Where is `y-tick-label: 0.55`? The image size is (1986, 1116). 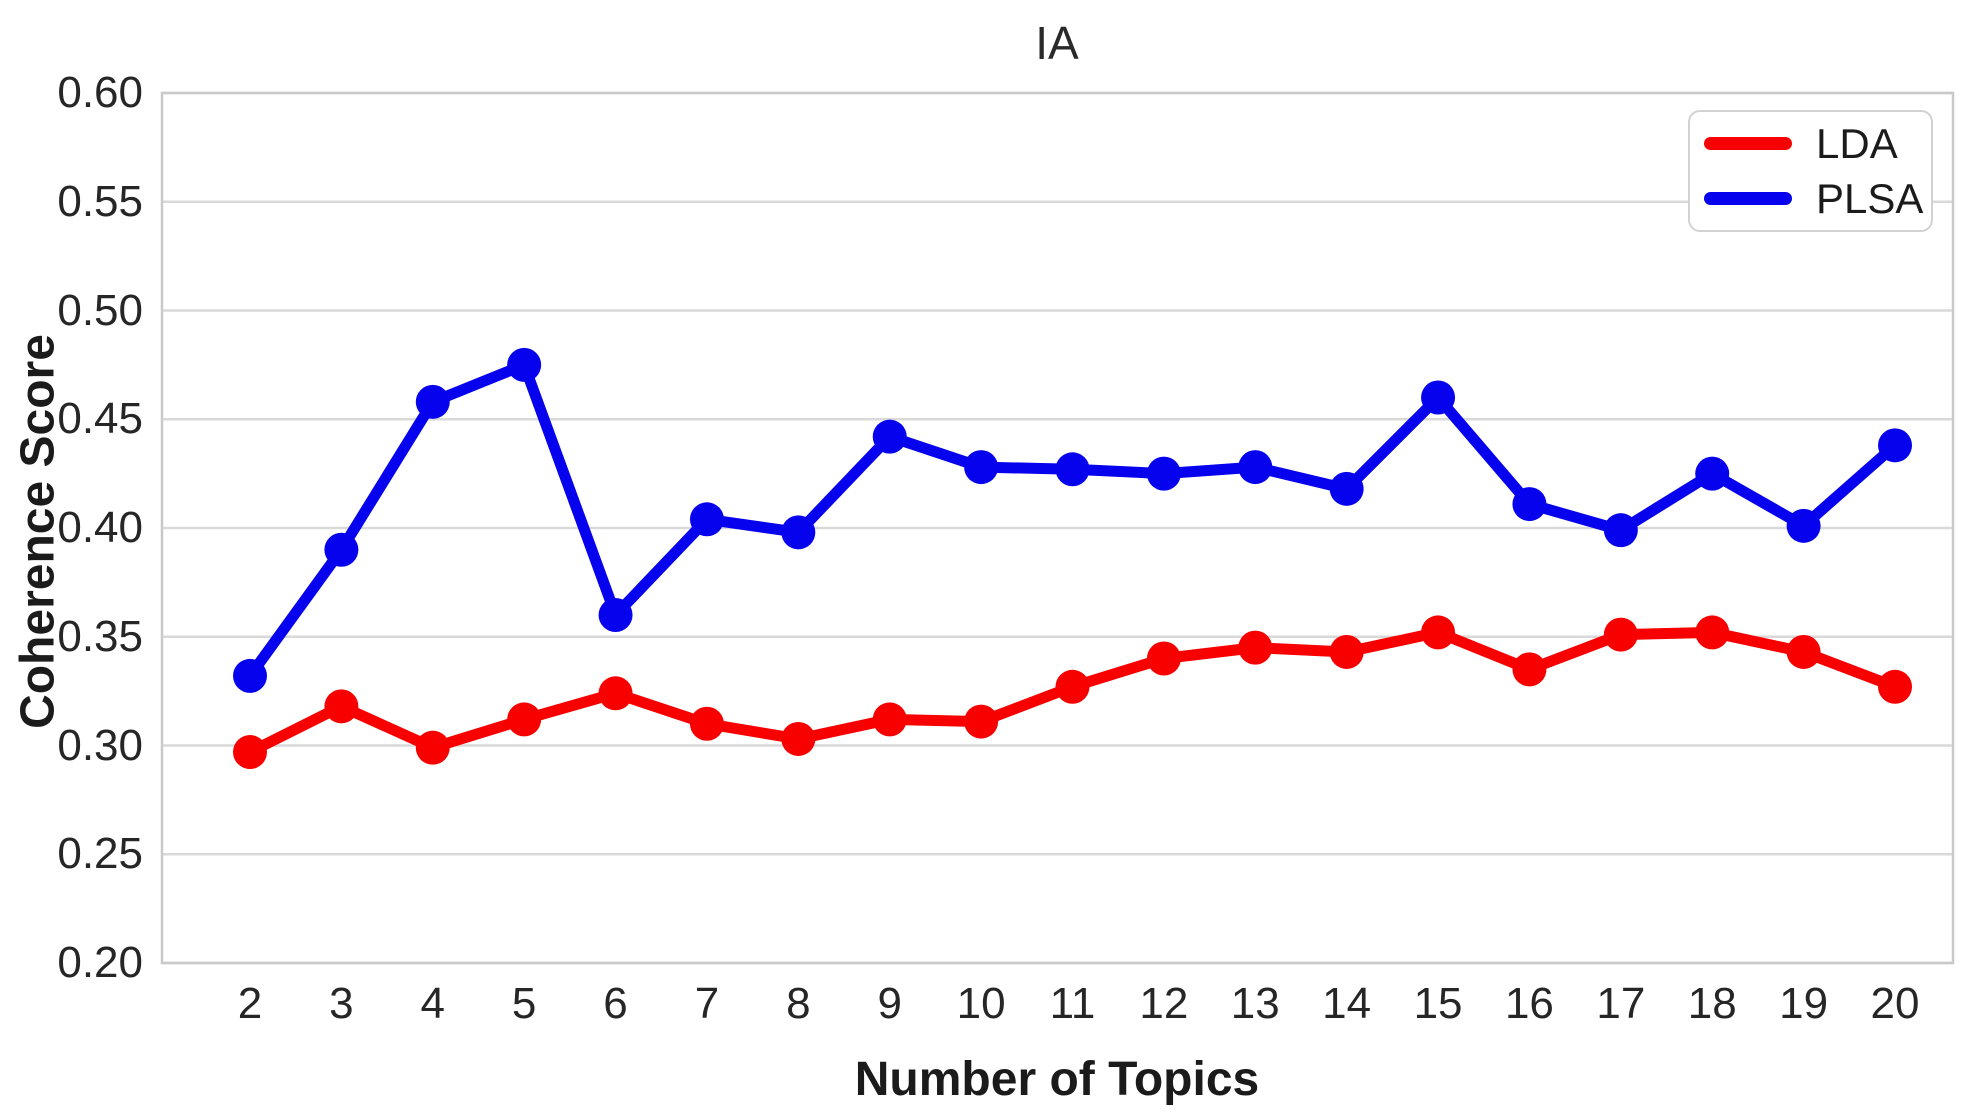
y-tick-label: 0.55 is located at coordinates (100, 201).